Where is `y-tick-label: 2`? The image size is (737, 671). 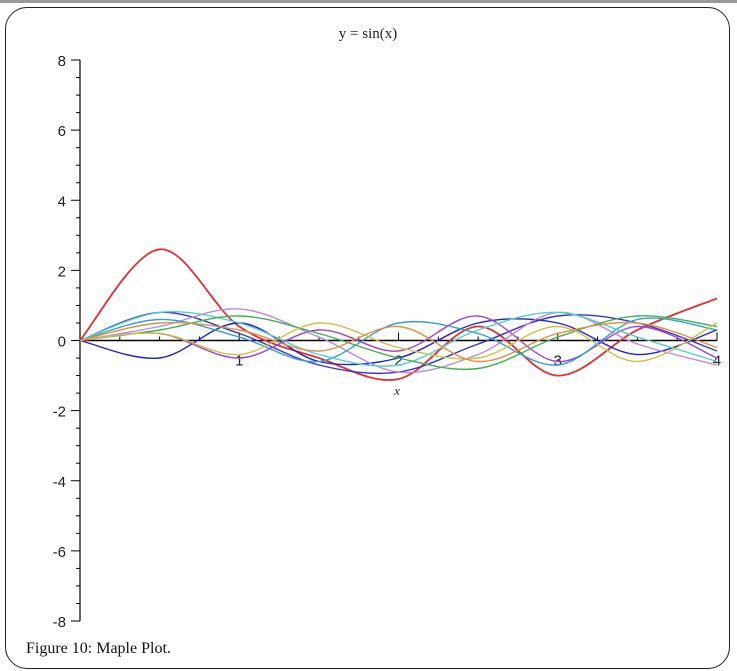
y-tick-label: 2 is located at coordinates (62, 271).